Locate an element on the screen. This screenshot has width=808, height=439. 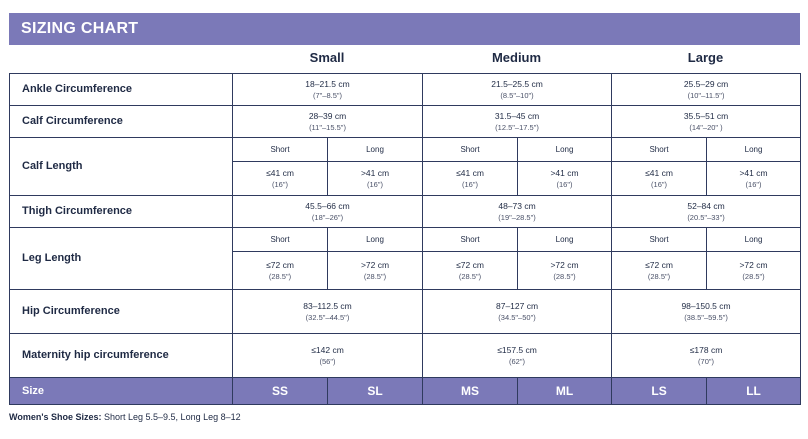
value-cm: 98–150.5 cm is located at coordinates (706, 305).